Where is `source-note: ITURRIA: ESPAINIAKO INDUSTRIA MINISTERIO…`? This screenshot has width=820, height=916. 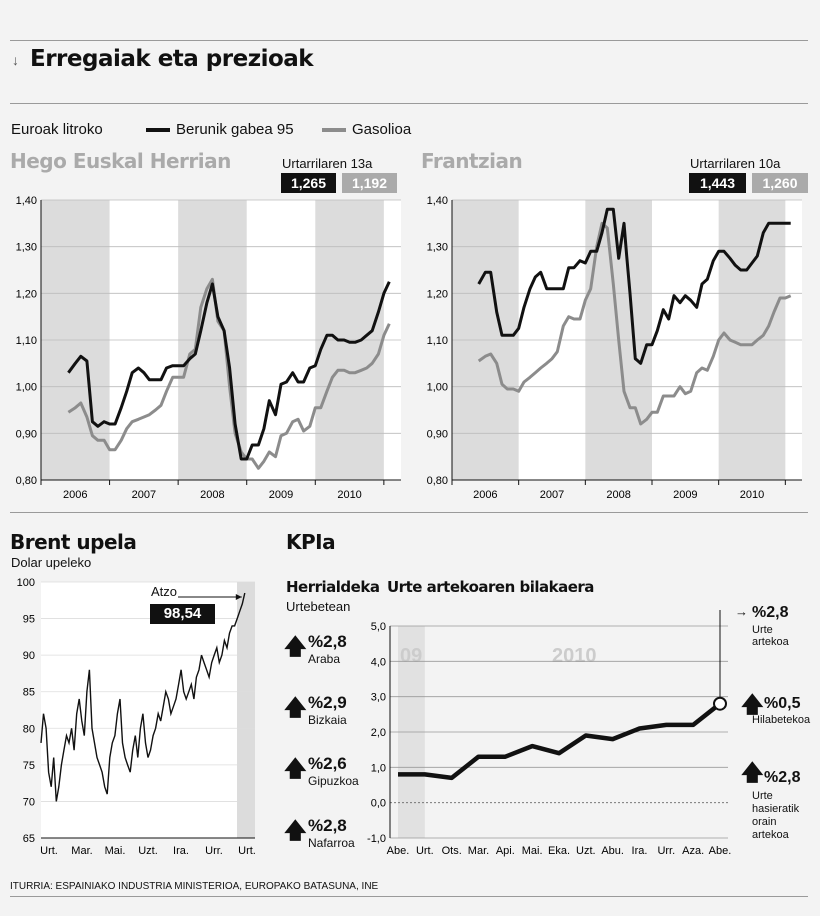
source-note: ITURRIA: ESPAINIAKO INDUSTRIA MINISTERIO… is located at coordinates (194, 886).